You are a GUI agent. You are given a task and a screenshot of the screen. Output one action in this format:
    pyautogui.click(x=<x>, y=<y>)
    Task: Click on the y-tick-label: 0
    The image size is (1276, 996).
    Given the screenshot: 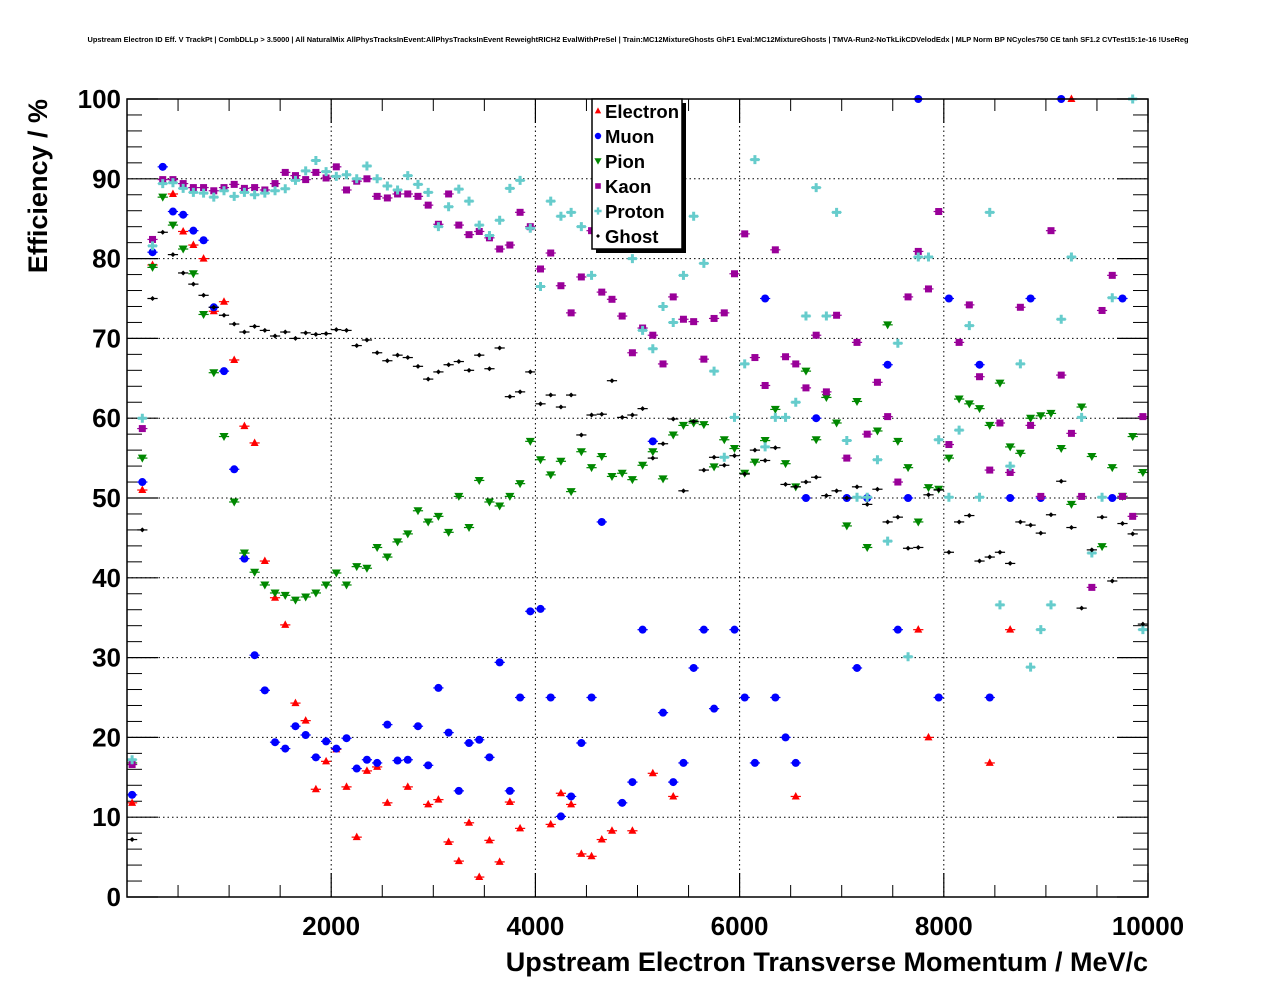 What is the action you would take?
    pyautogui.click(x=114, y=897)
    